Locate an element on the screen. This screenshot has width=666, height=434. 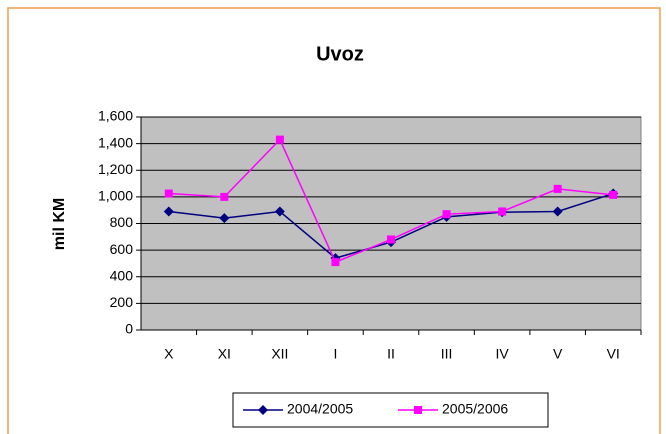
y-tick-label: 200 is located at coordinates (122, 302).